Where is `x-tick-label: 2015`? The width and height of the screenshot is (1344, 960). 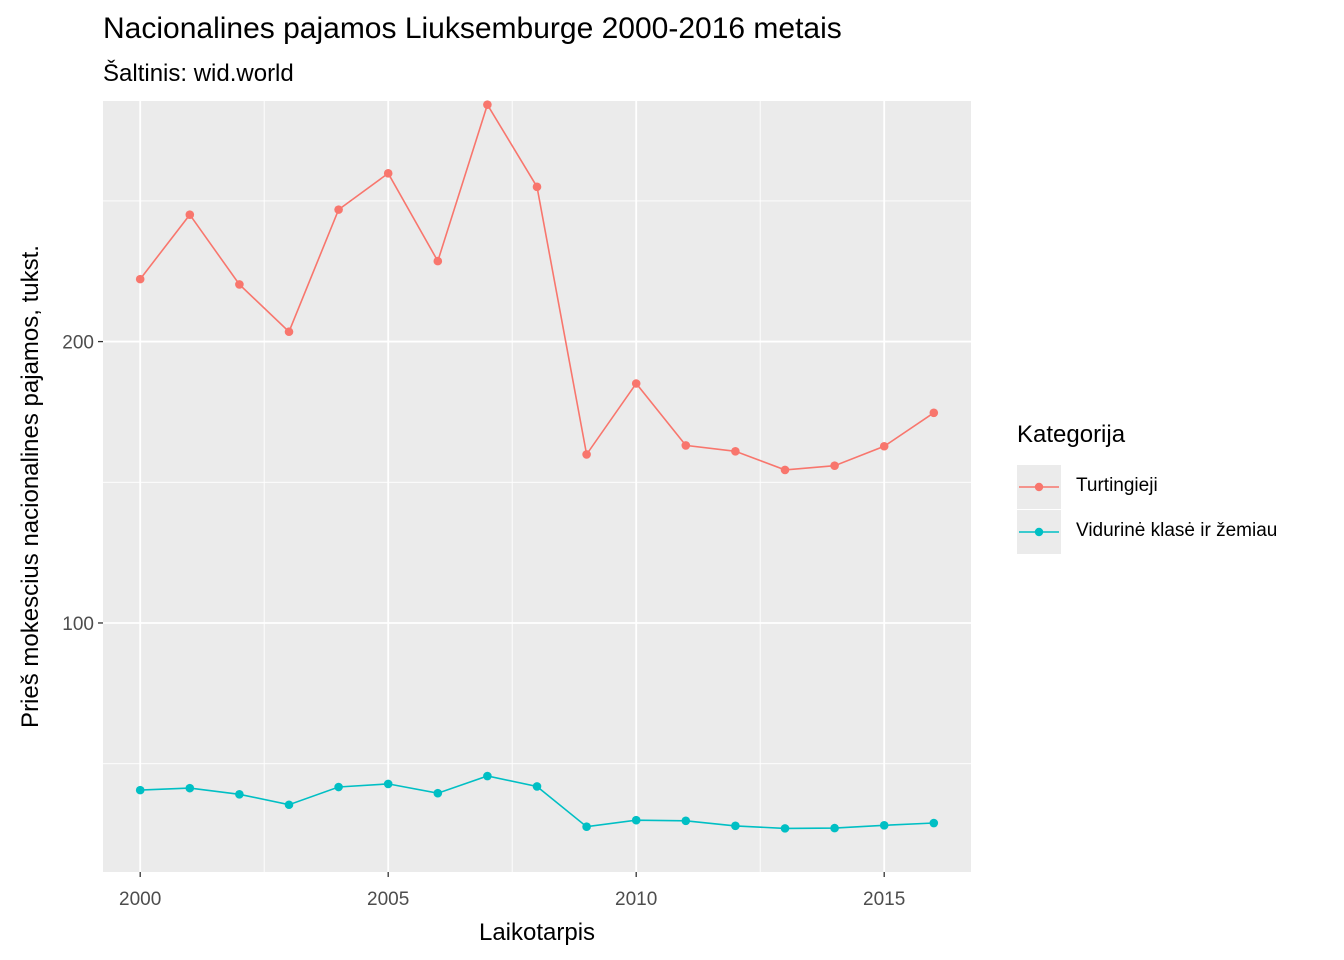
x-tick-label: 2015 is located at coordinates (884, 899).